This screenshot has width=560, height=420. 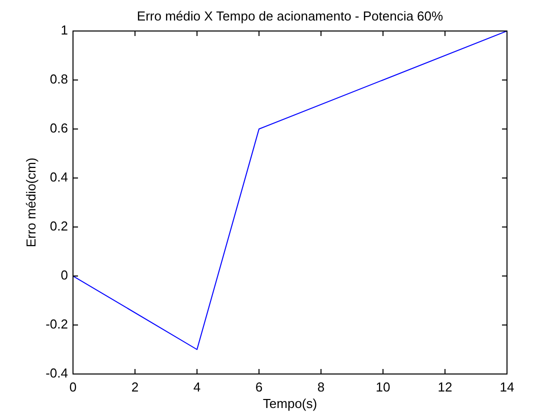 I want to click on y-tick-label: 0.4, so click(x=59, y=177).